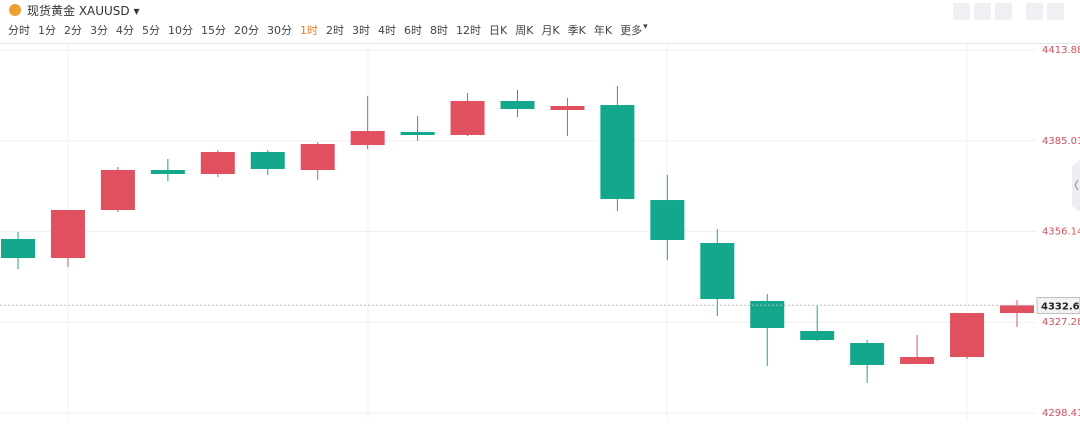  I want to click on timeframe: 4时, so click(387, 30).